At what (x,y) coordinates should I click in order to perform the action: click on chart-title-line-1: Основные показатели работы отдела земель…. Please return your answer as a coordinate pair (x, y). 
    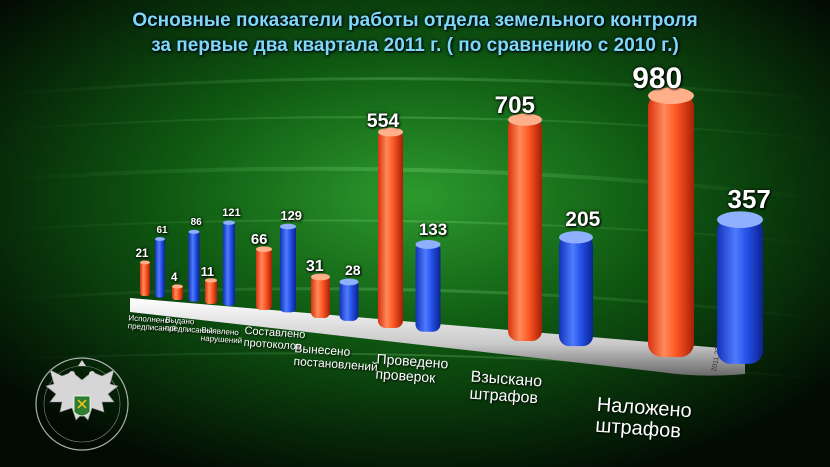
    Looking at the image, I should click on (415, 20).